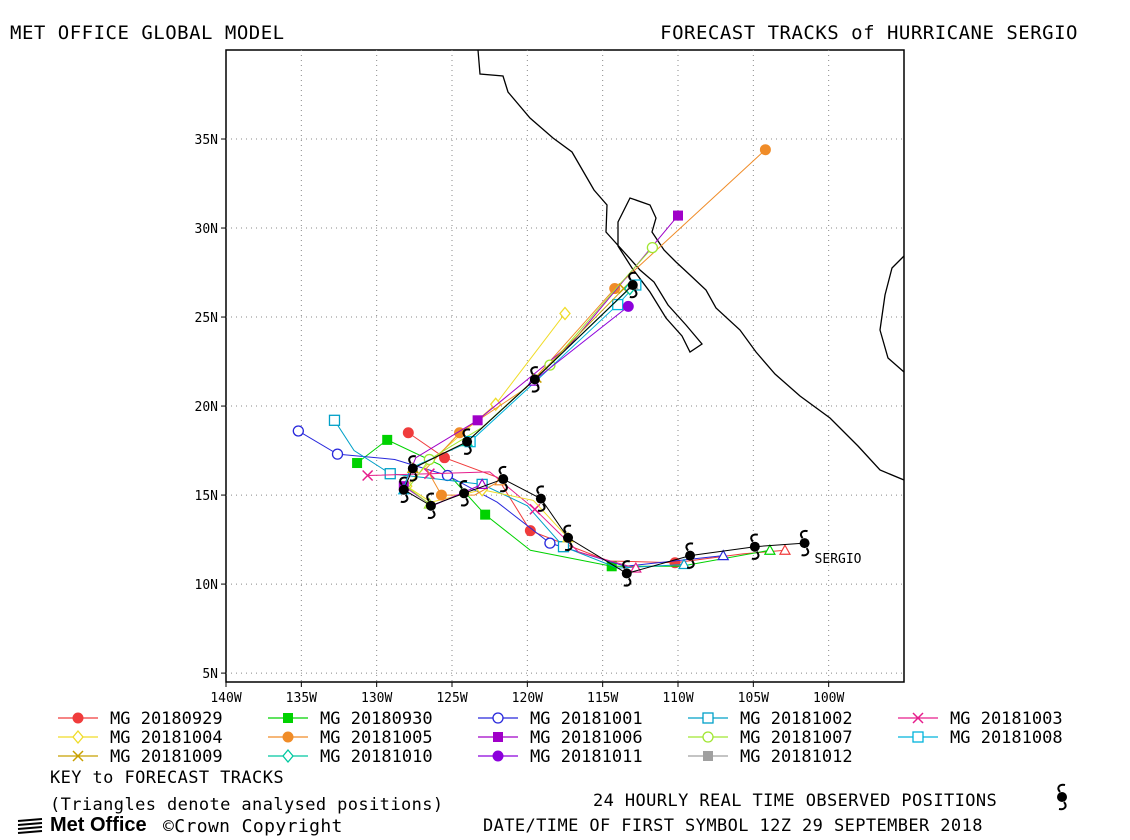 The width and height of the screenshot is (1130, 840). What do you see at coordinates (795, 801) in the screenshot?
I see `observed-note: 24 HOURLY REAL TIME OBSERVED POSITIONS` at bounding box center [795, 801].